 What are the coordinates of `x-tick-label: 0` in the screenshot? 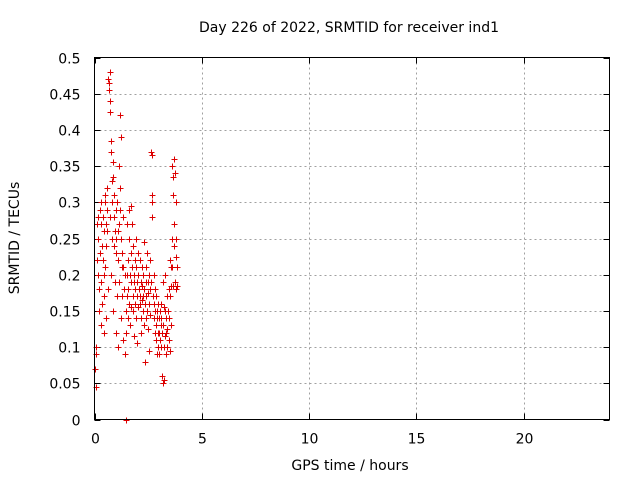 It's located at (95, 440).